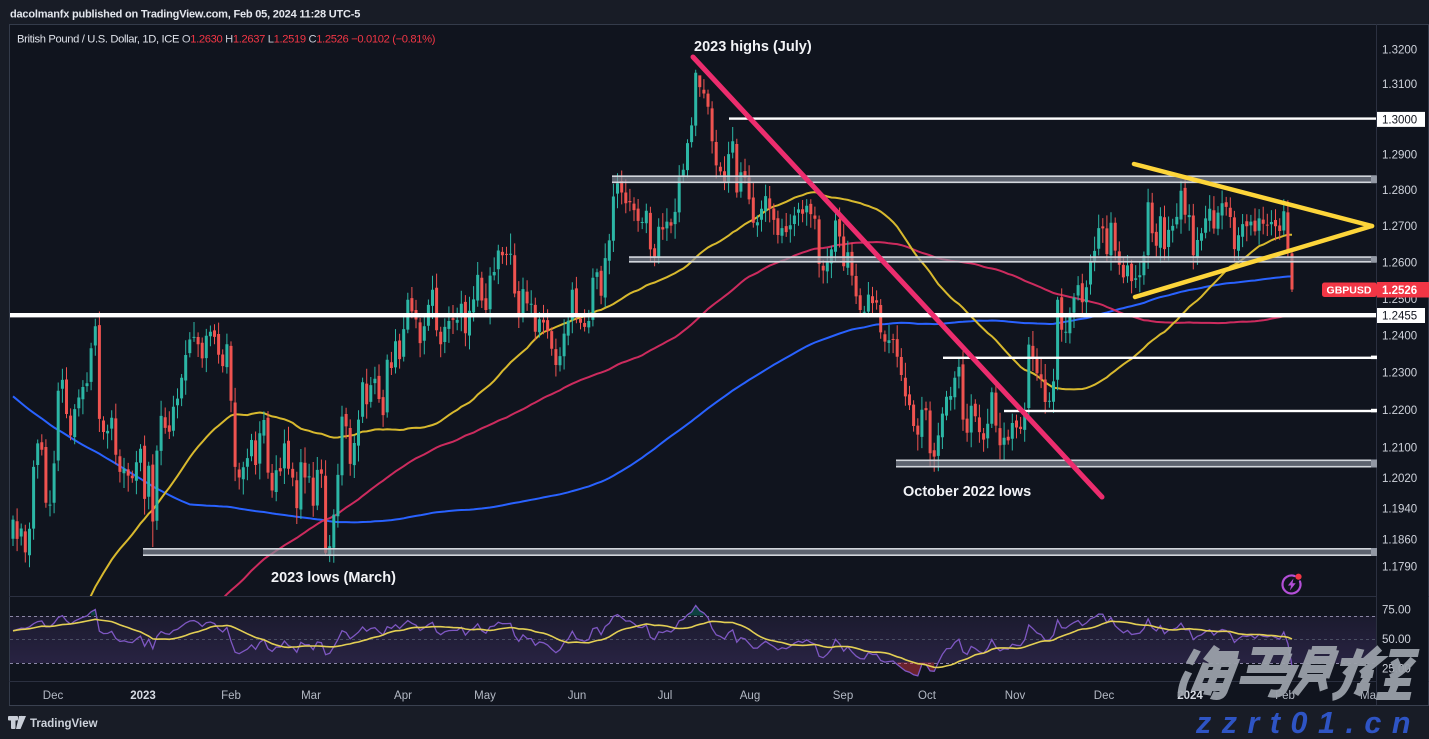 This screenshot has width=1429, height=739. Describe the element at coordinates (143, 696) in the screenshot. I see `svg-text: 2023` at that location.